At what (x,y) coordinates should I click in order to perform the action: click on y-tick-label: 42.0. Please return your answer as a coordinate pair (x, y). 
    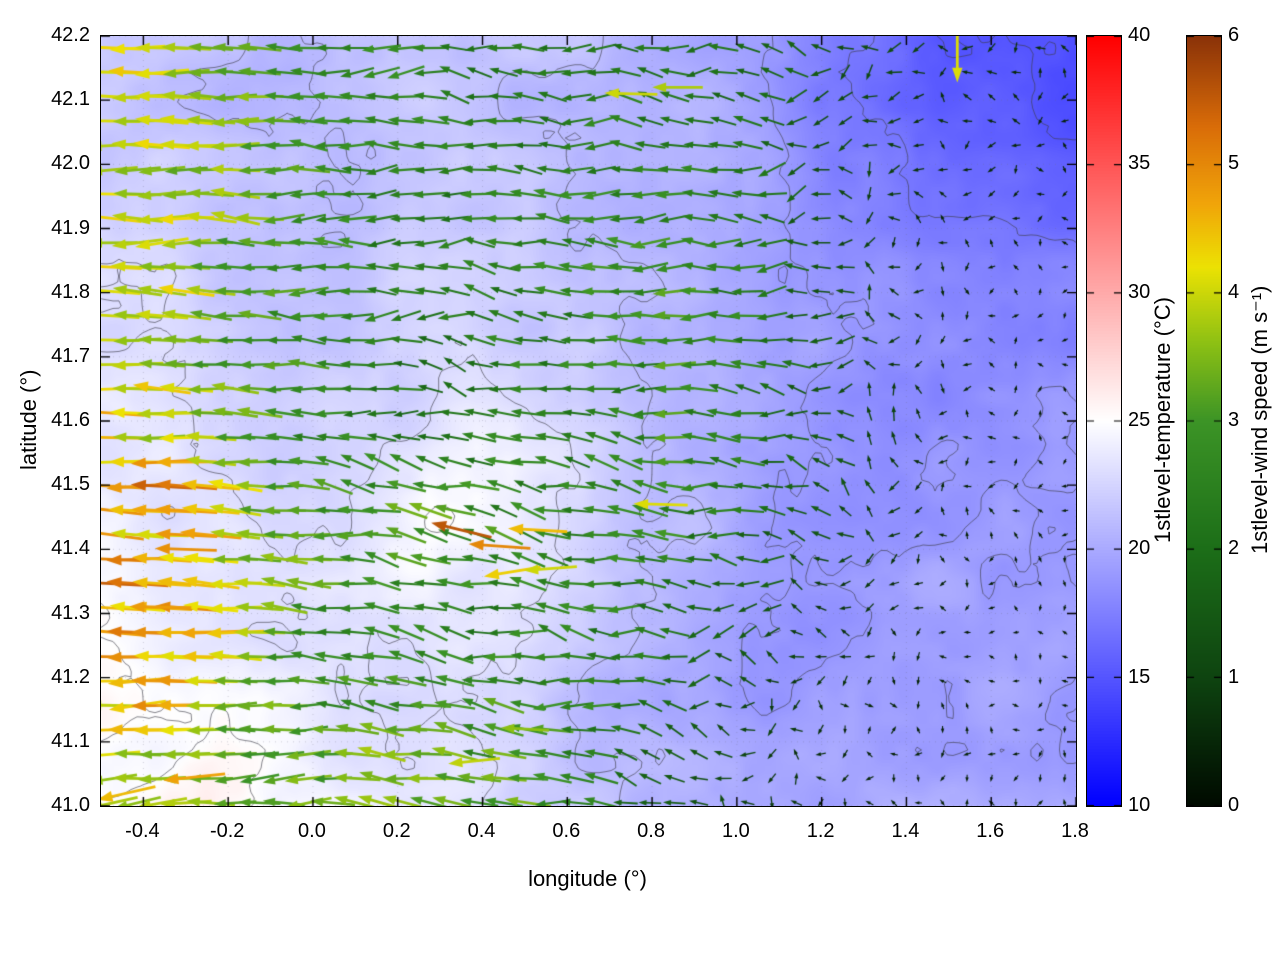
    Looking at the image, I should click on (70, 163).